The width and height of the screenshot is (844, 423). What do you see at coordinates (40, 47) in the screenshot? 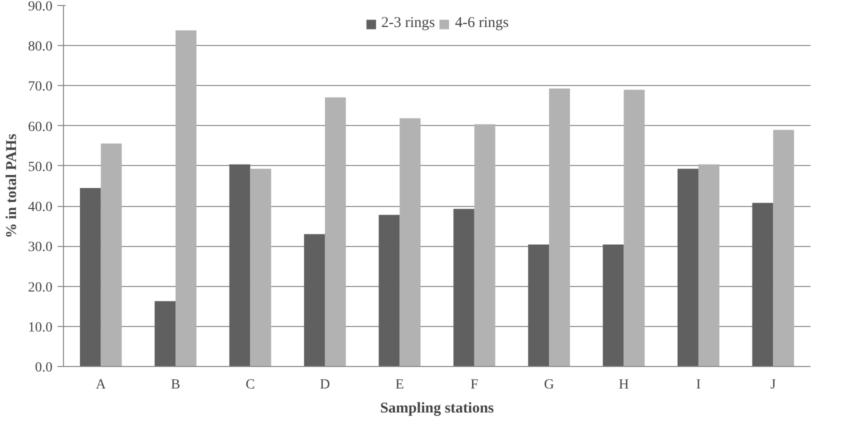
I see `y-tick-label: 80.0` at bounding box center [40, 47].